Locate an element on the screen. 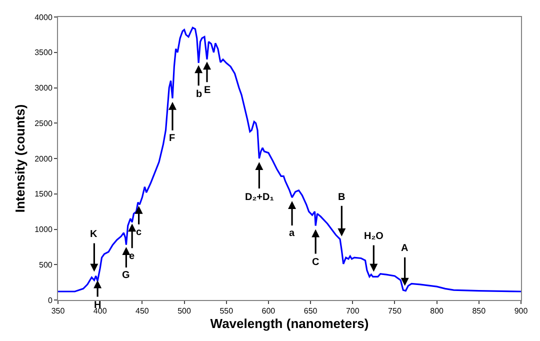  annotation: C is located at coordinates (316, 262).